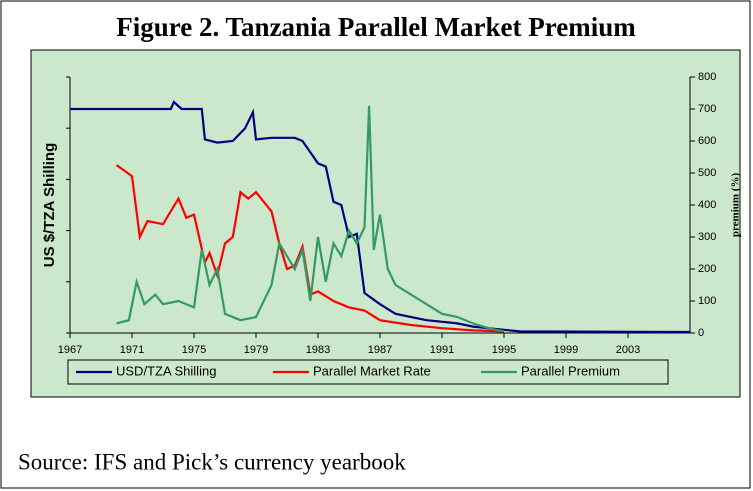 The image size is (753, 491). I want to click on y2-tick-label: 600, so click(707, 141).